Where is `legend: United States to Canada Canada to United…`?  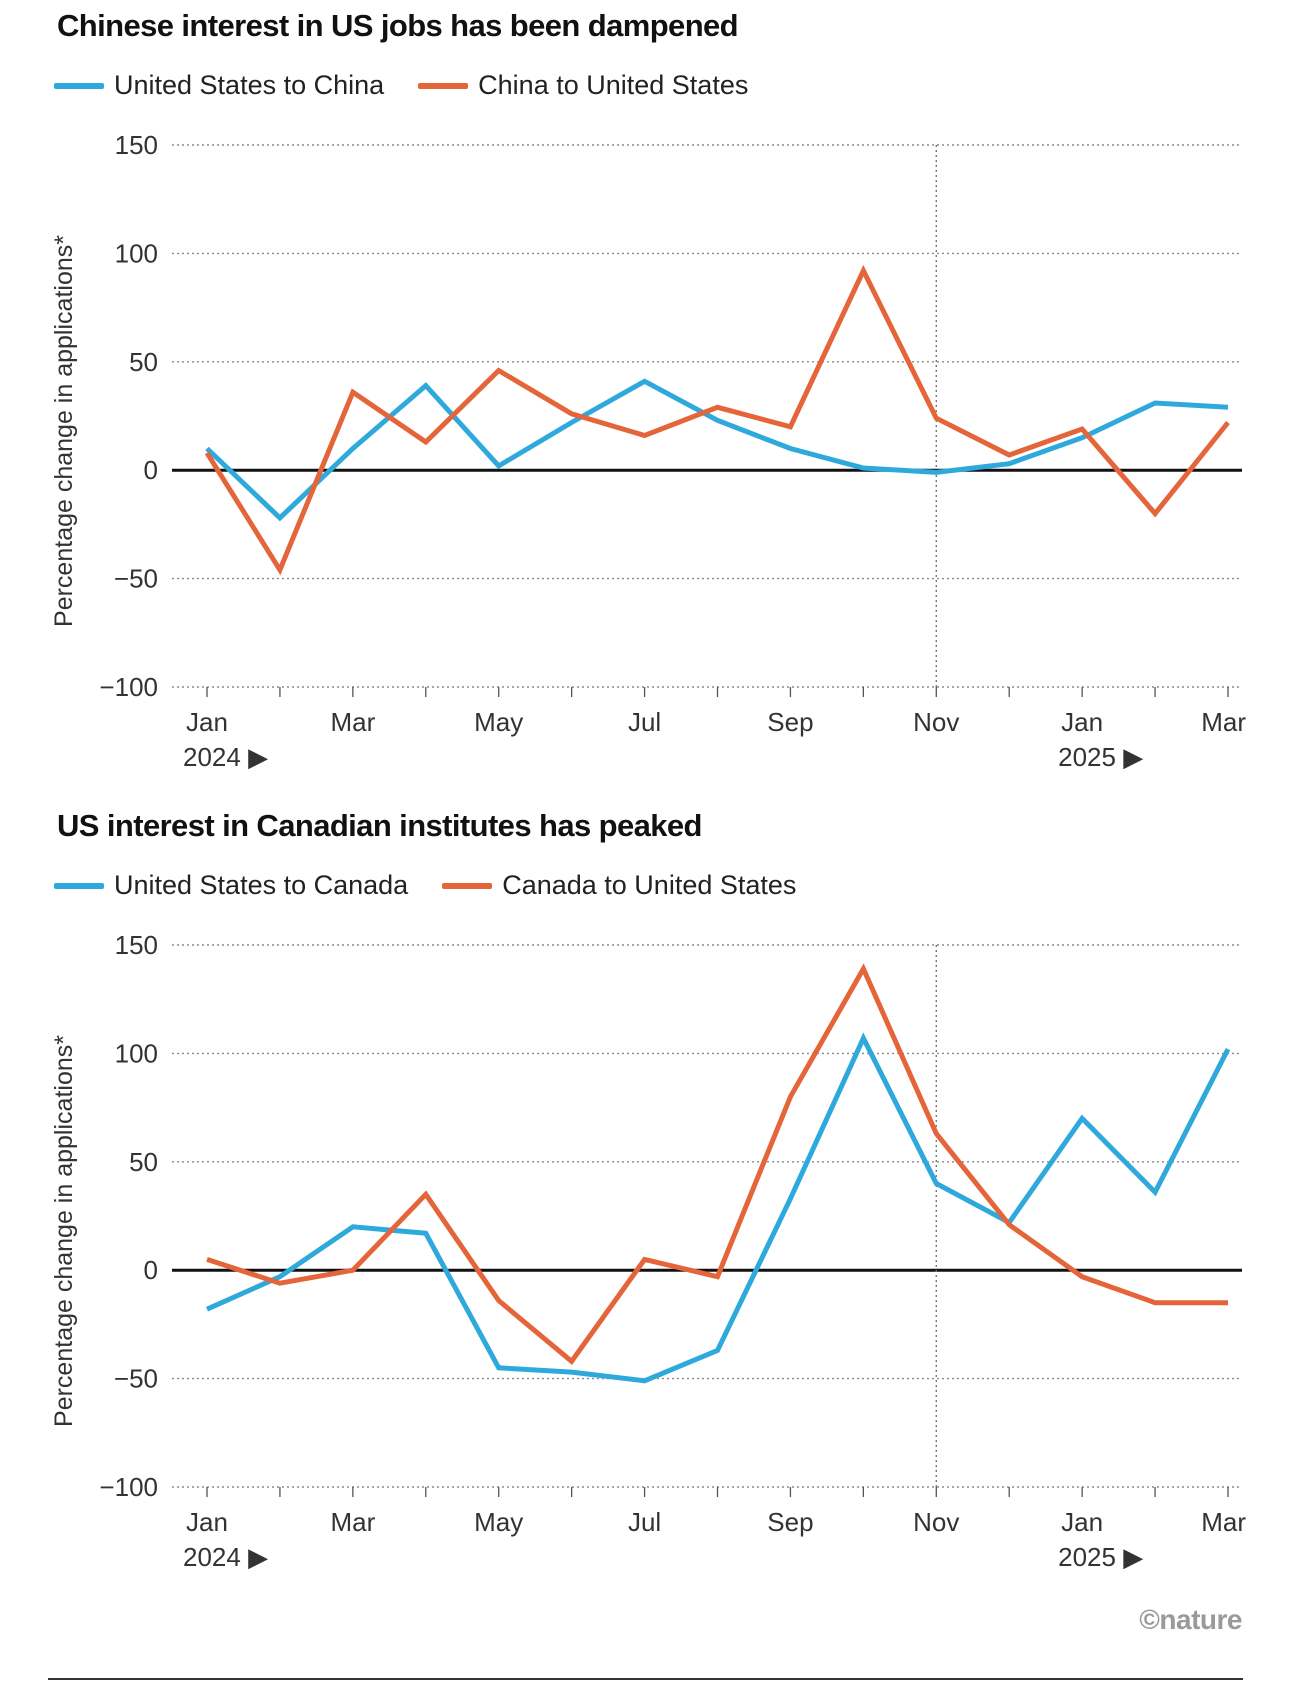
legend: United States to Canada Canada to United… is located at coordinates (442, 885).